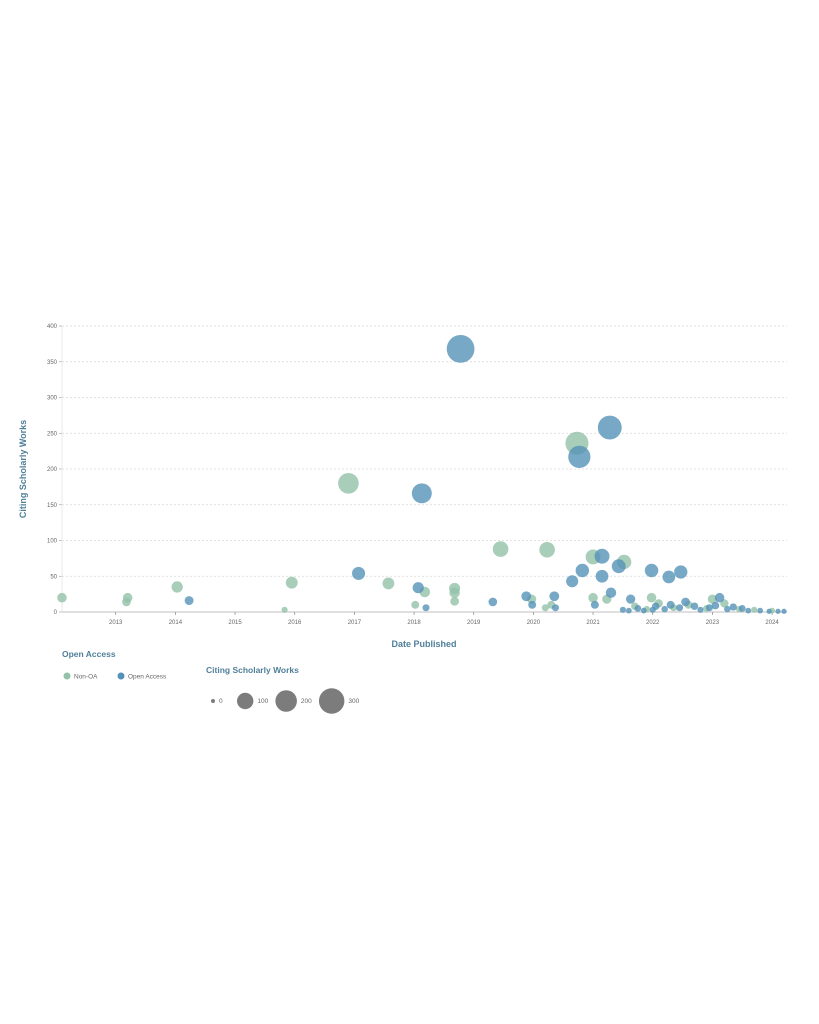 This screenshot has width=819, height=1024. Describe the element at coordinates (355, 623) in the screenshot. I see `x-tick-label: 2017` at that location.